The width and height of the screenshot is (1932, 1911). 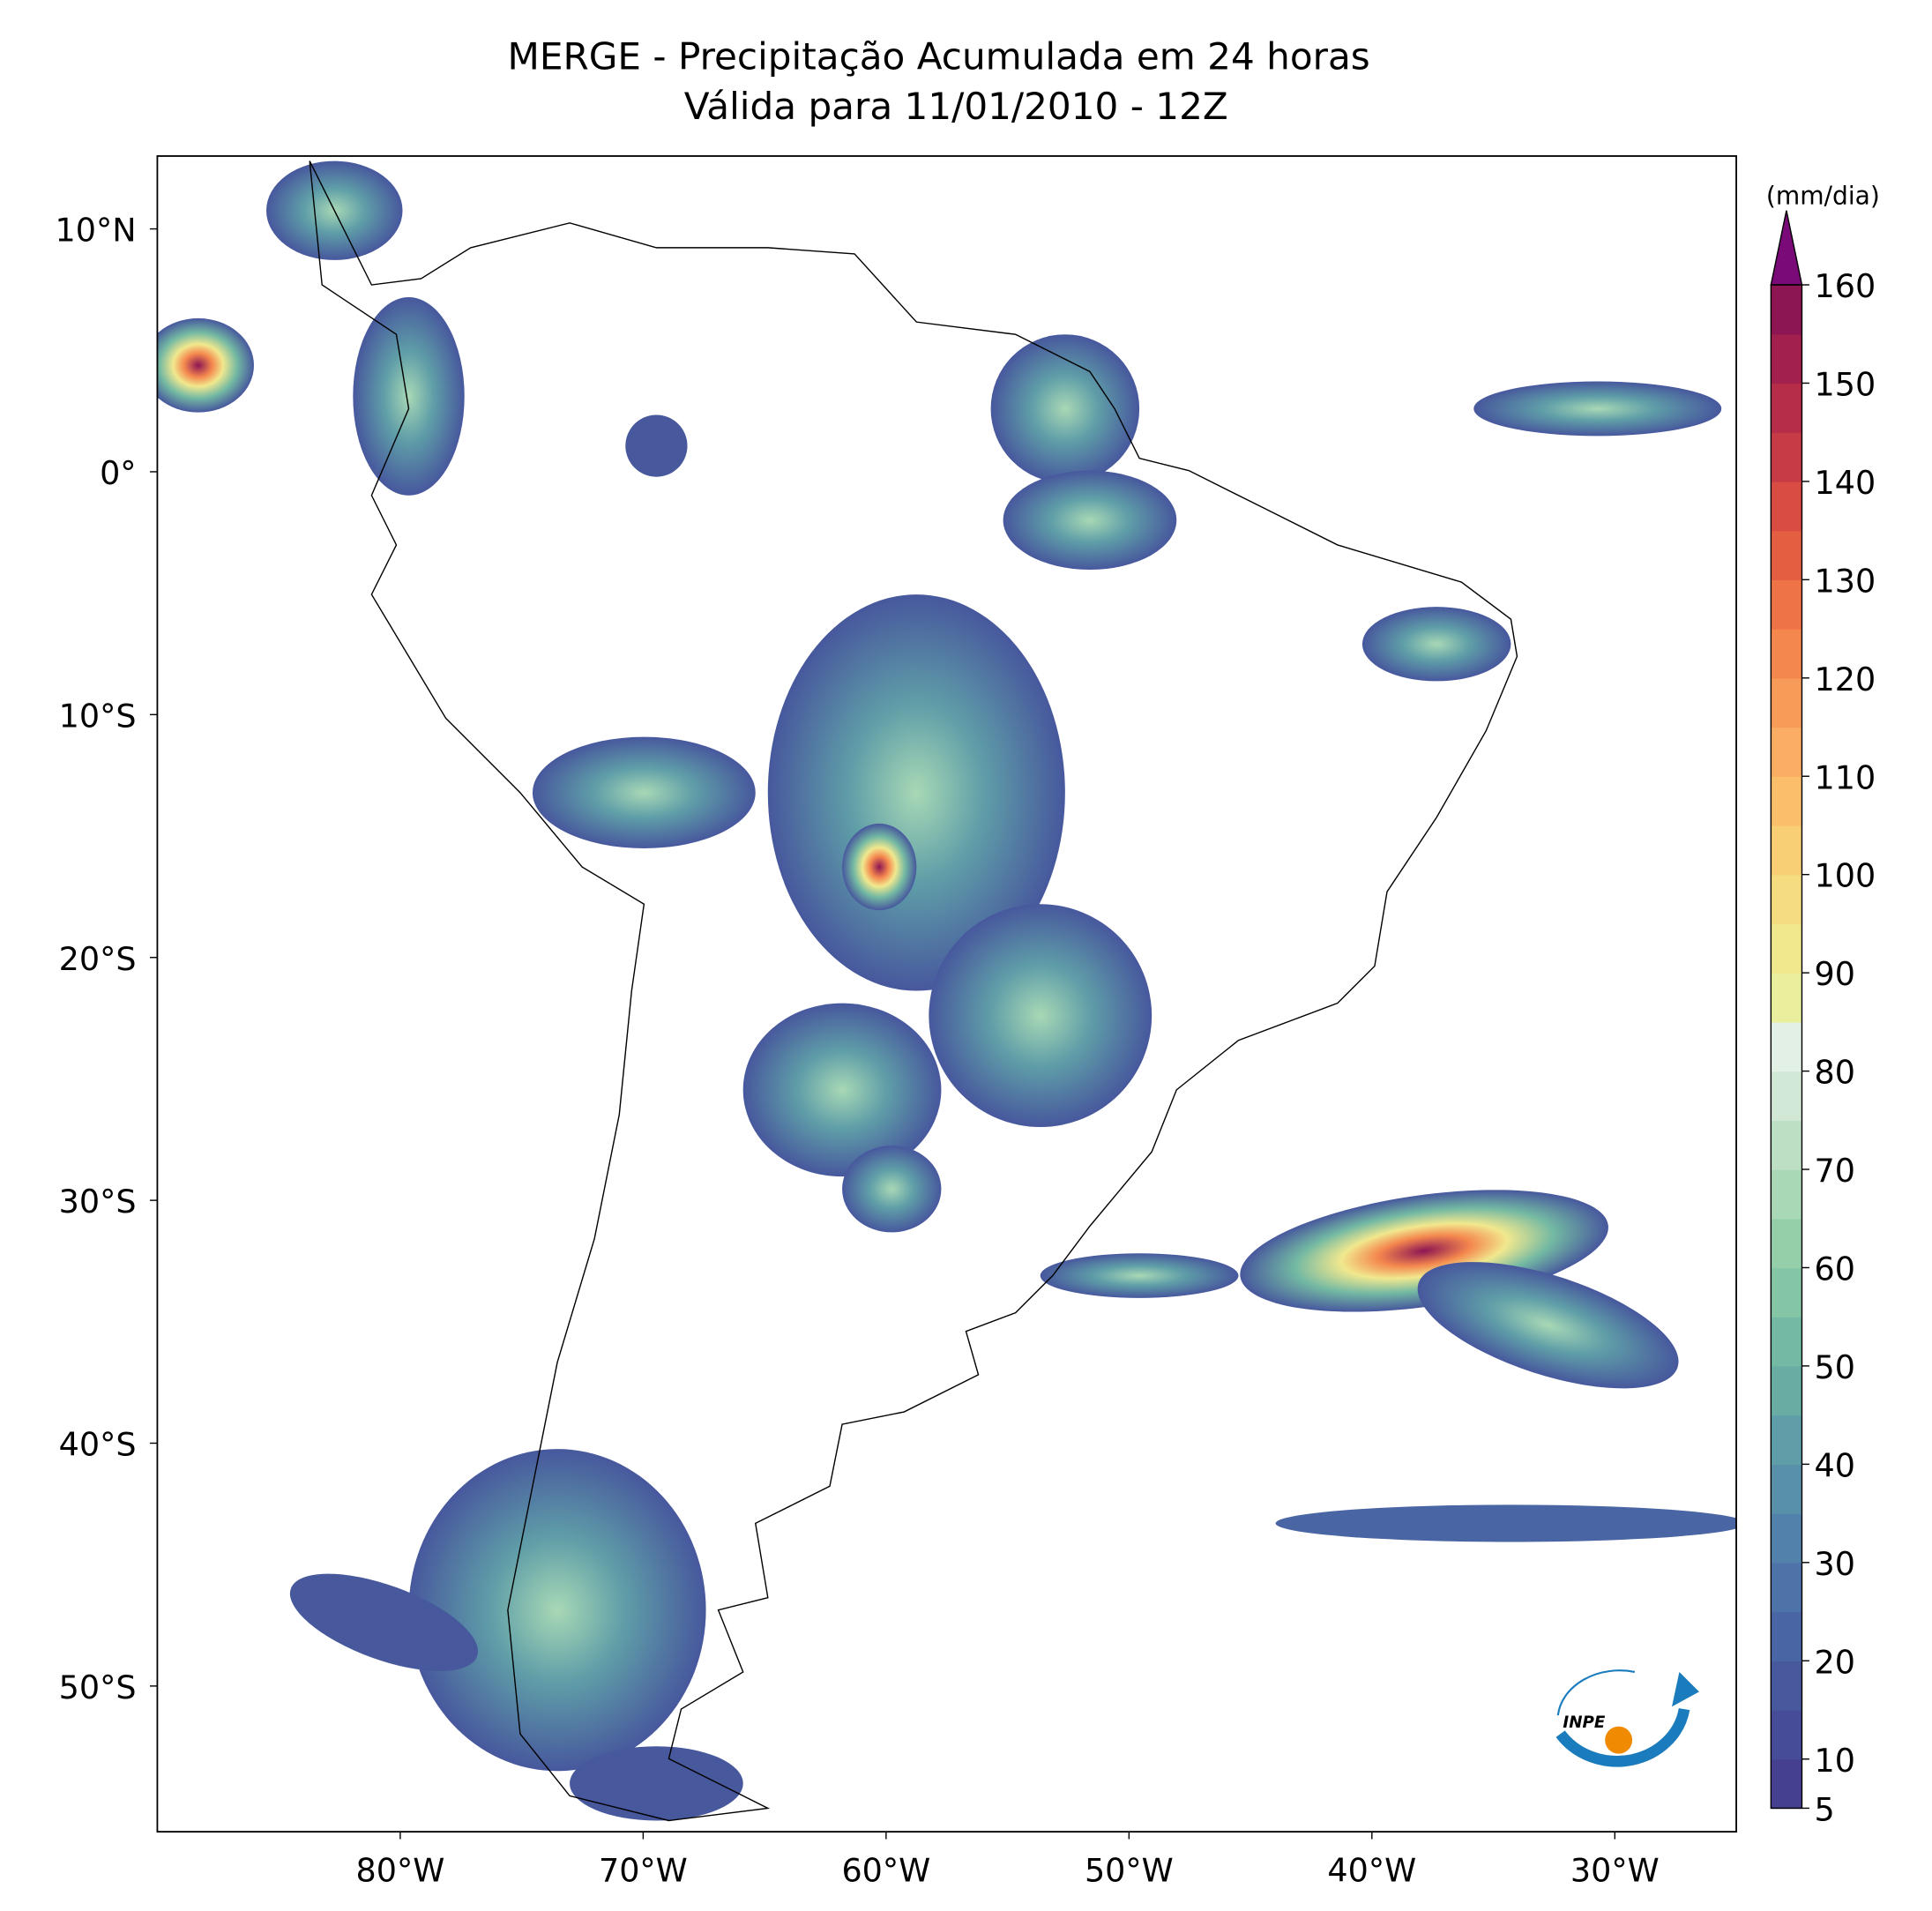 What do you see at coordinates (1835, 1465) in the screenshot?
I see `colorbar-tick-label: 40` at bounding box center [1835, 1465].